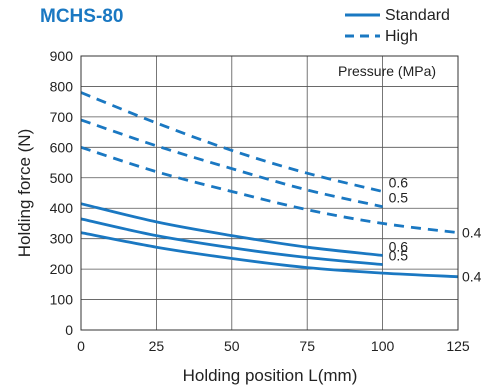 Image resolution: width=491 pixels, height=389 pixels. I want to click on x-tick-label: 25, so click(157, 346).